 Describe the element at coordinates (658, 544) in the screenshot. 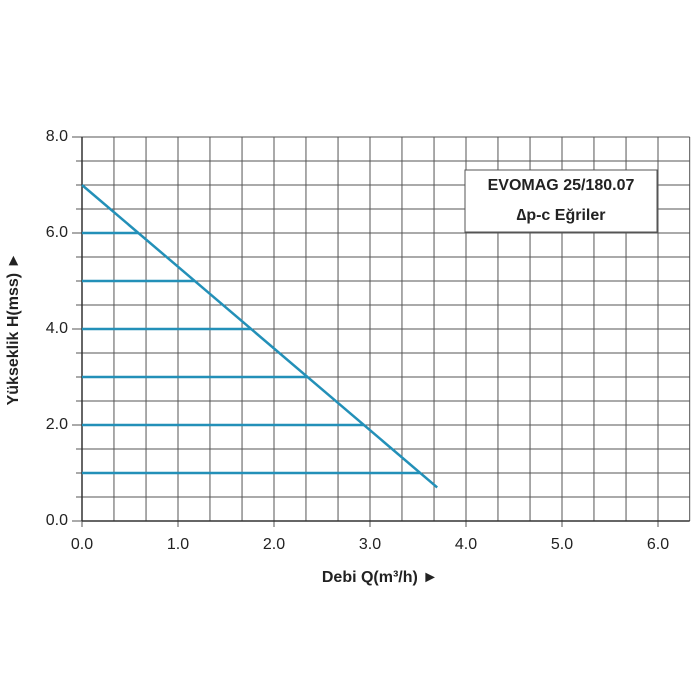

I see `x-tick-label: 6.0` at that location.